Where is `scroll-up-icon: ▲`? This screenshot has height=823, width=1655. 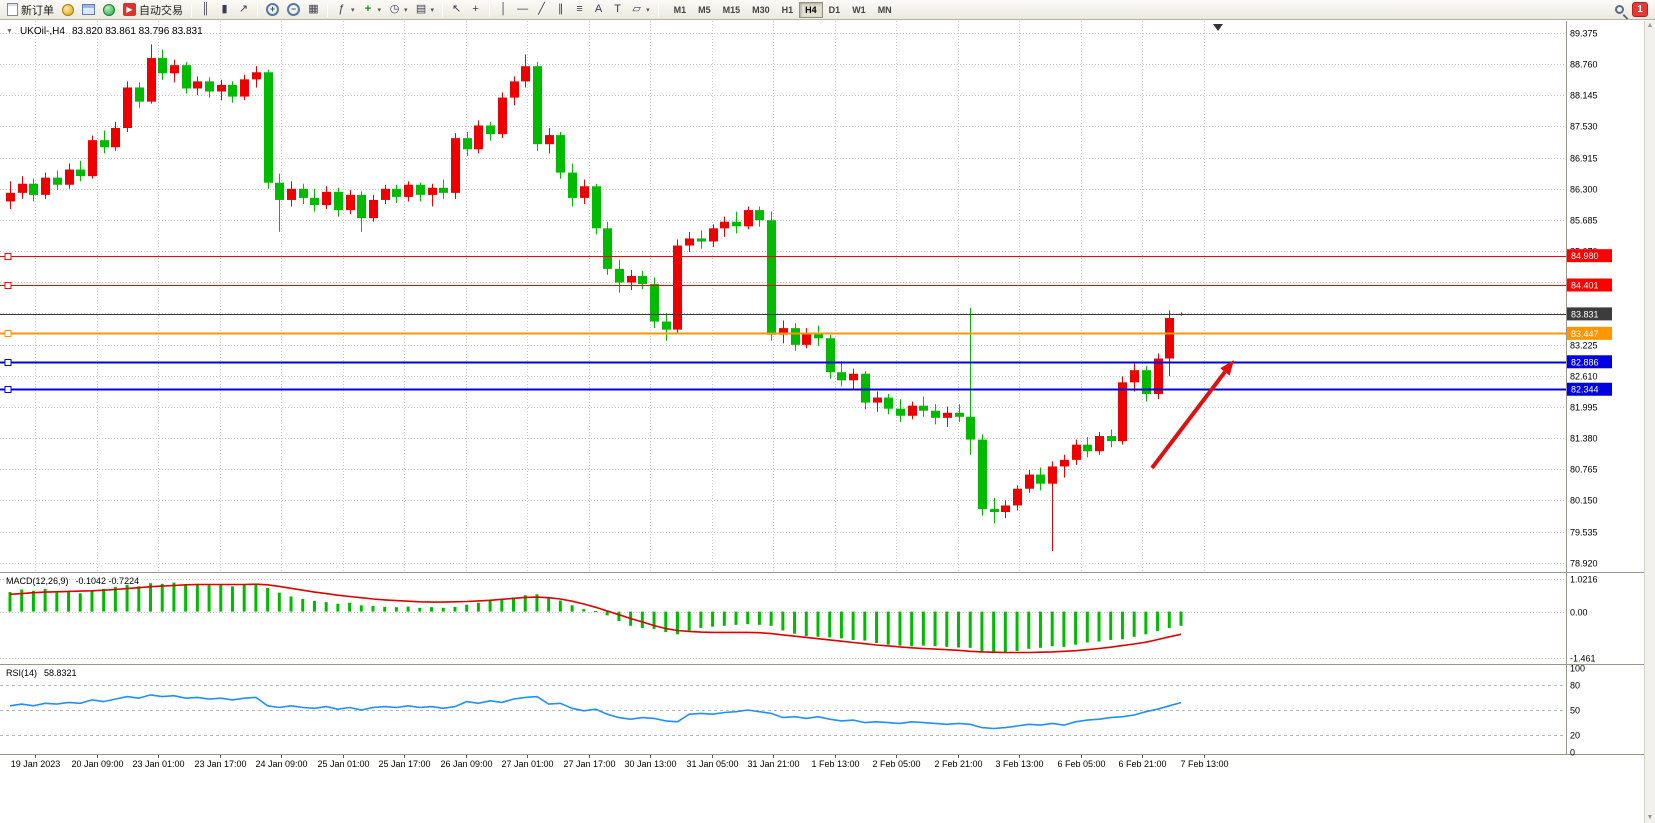
scroll-up-icon: ▲ is located at coordinates (1650, 25).